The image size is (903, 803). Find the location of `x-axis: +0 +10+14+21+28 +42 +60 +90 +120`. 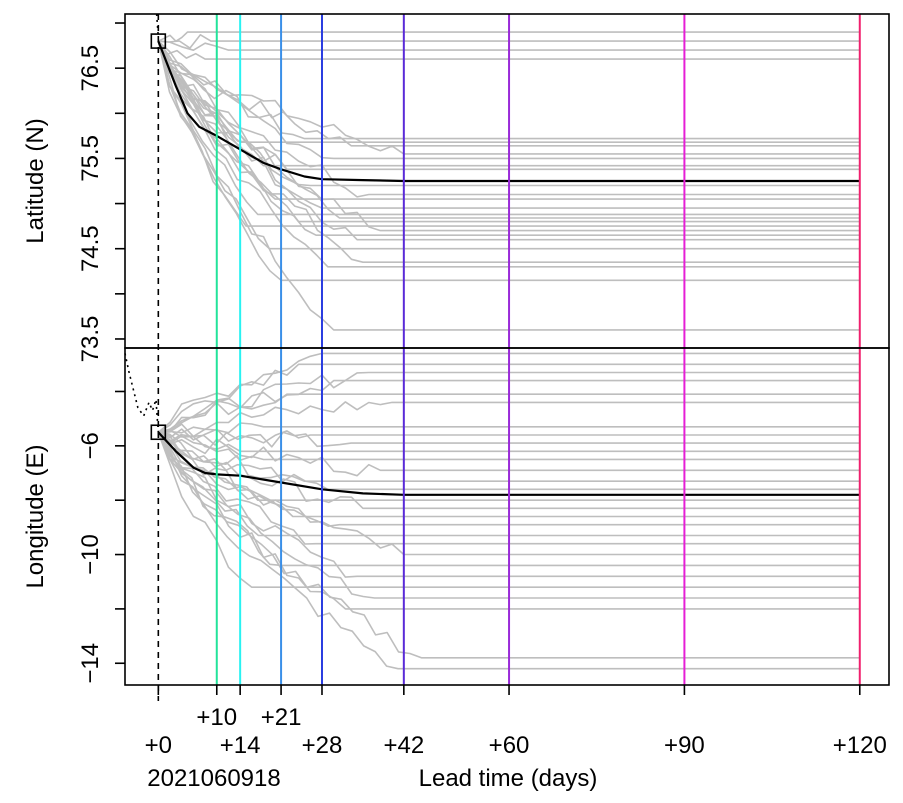

x-axis: +0 +10+14+21+28 +42 +60 +90 +120 is located at coordinates (516, 722).